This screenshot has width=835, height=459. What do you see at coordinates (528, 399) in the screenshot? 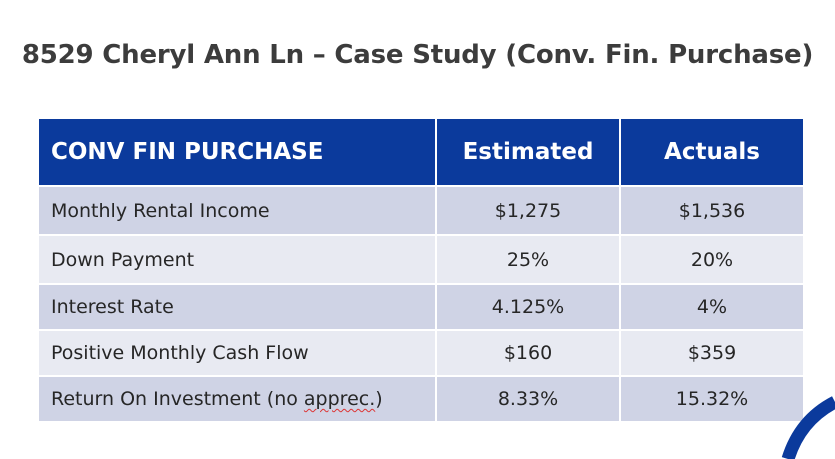
I see `estimated-value: 8.33%` at bounding box center [528, 399].